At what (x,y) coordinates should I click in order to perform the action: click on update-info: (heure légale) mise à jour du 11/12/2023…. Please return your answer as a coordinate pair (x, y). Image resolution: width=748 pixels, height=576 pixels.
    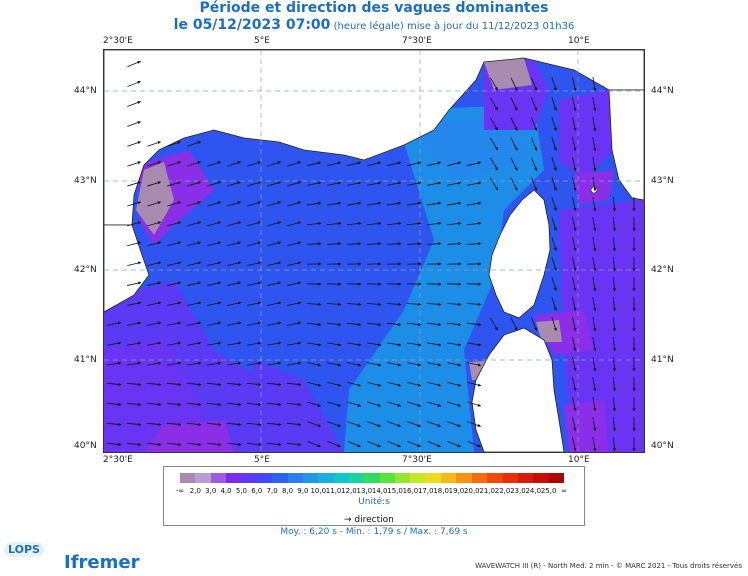
    Looking at the image, I should click on (452, 26).